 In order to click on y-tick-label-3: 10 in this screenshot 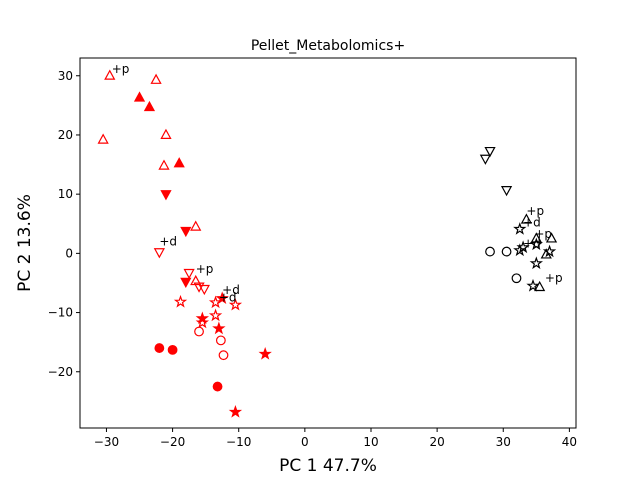, I will do `click(65, 194)`.